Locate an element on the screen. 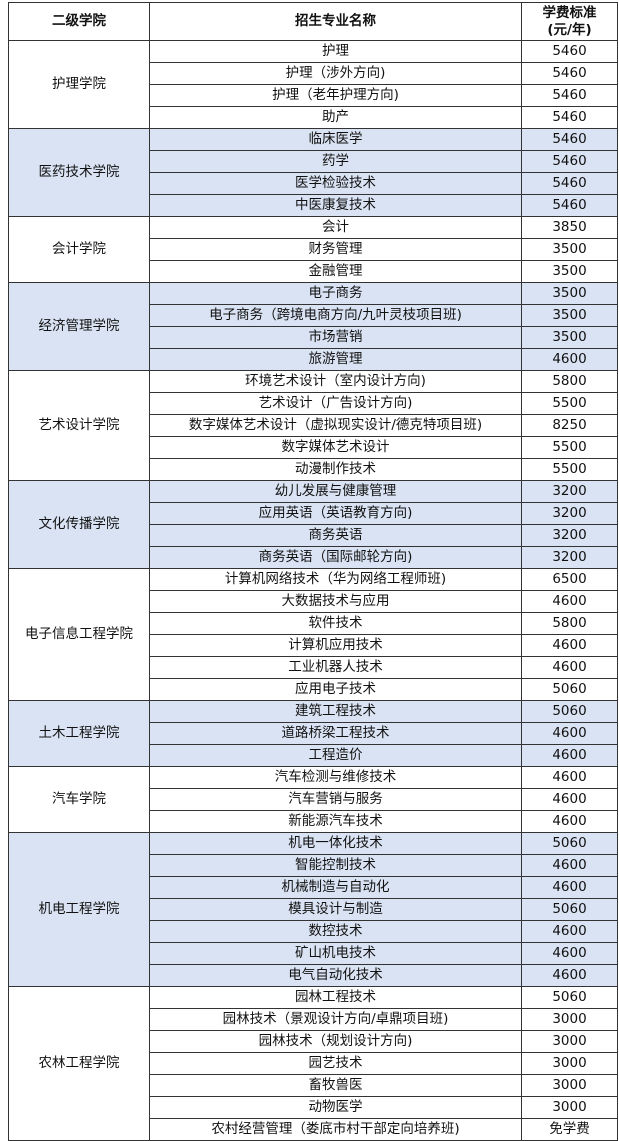 Image resolution: width=619 pixels, height=1141 pixels. major-cell: 计算机网络技术（华为网络工程师班) is located at coordinates (335, 579).